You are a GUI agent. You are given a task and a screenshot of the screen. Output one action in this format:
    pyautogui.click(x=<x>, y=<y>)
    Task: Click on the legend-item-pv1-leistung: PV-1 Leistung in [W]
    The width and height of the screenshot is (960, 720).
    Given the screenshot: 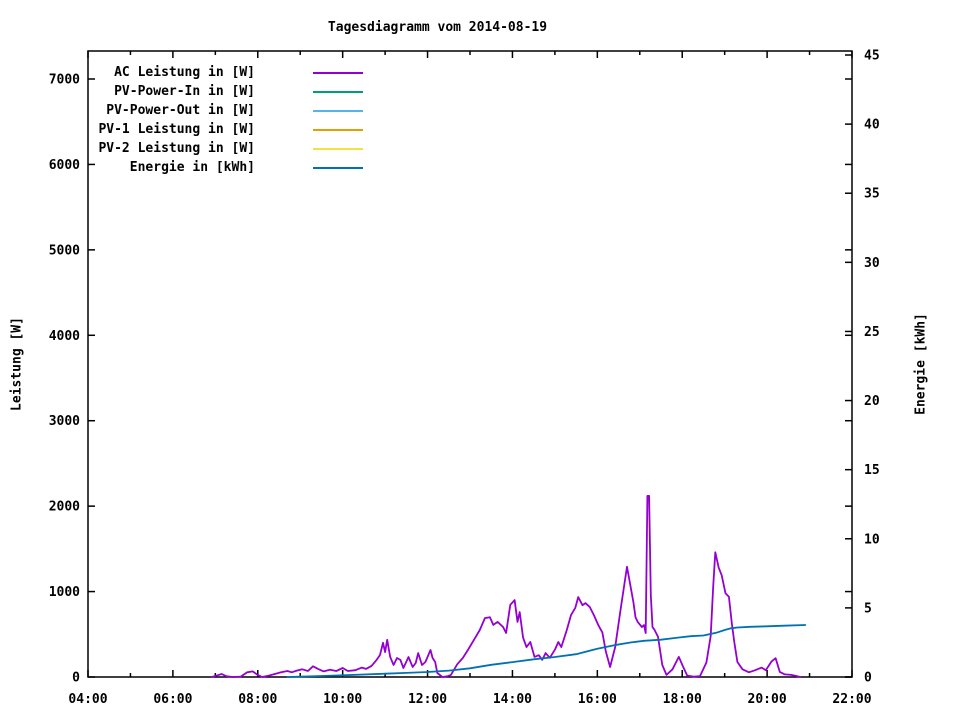 What is the action you would take?
    pyautogui.click(x=225, y=129)
    